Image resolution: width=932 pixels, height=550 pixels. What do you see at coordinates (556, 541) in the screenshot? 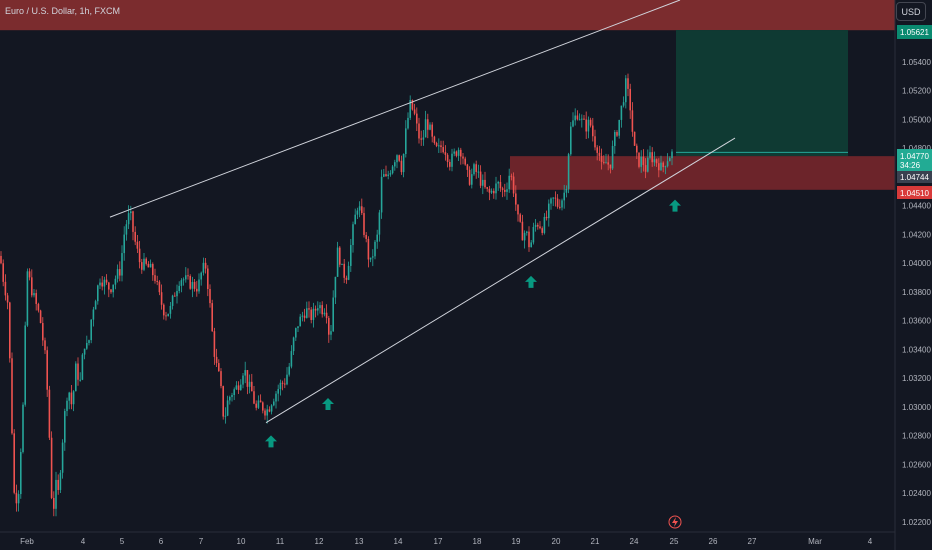
I see `time-tick-label: 20` at bounding box center [556, 541].